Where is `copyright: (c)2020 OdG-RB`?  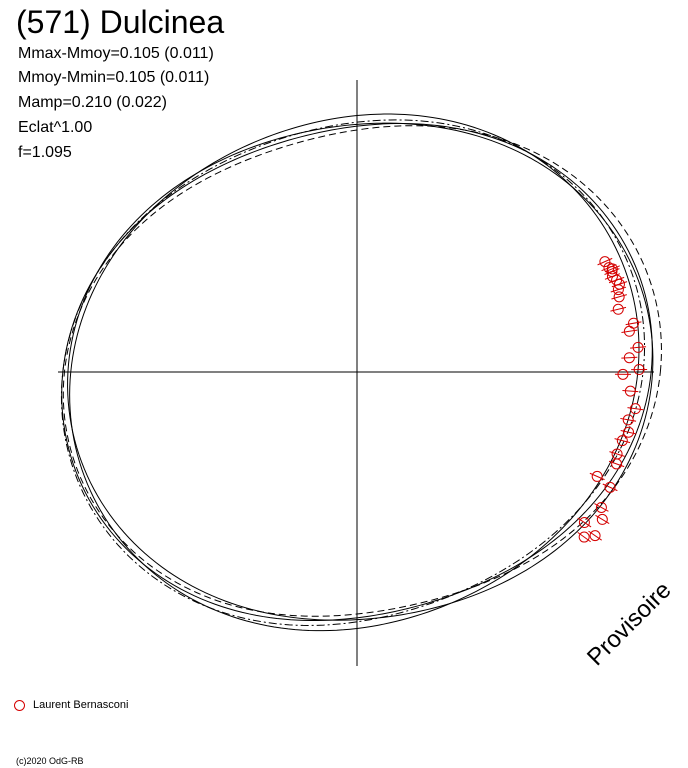 copyright: (c)2020 OdG-RB is located at coordinates (50, 761).